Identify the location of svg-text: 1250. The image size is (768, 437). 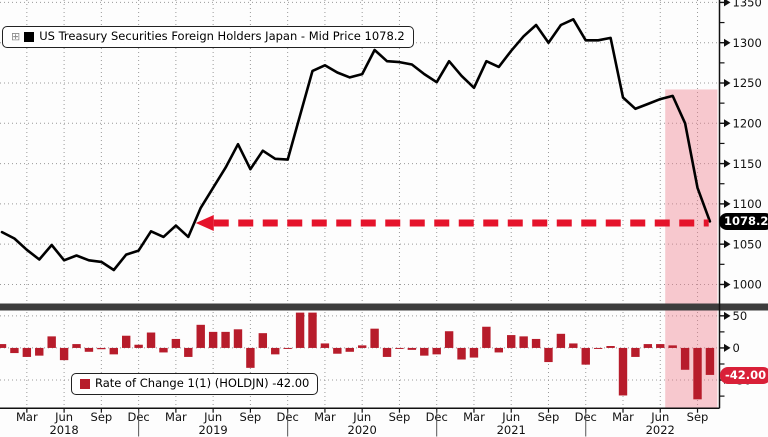
(747, 83).